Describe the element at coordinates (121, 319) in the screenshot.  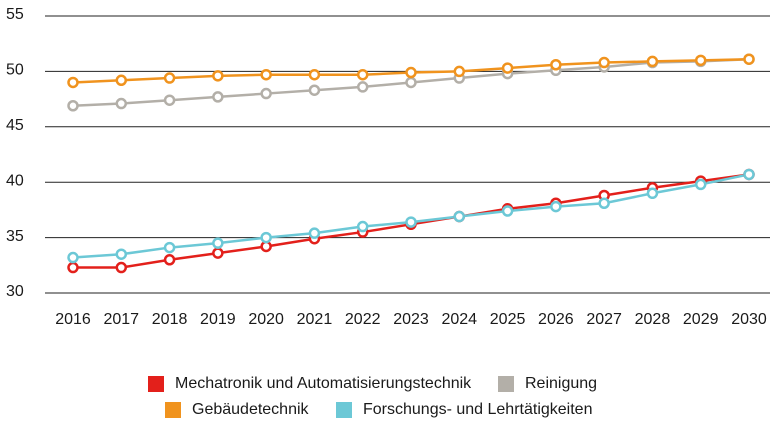
I see `x-tick-label: 2017` at that location.